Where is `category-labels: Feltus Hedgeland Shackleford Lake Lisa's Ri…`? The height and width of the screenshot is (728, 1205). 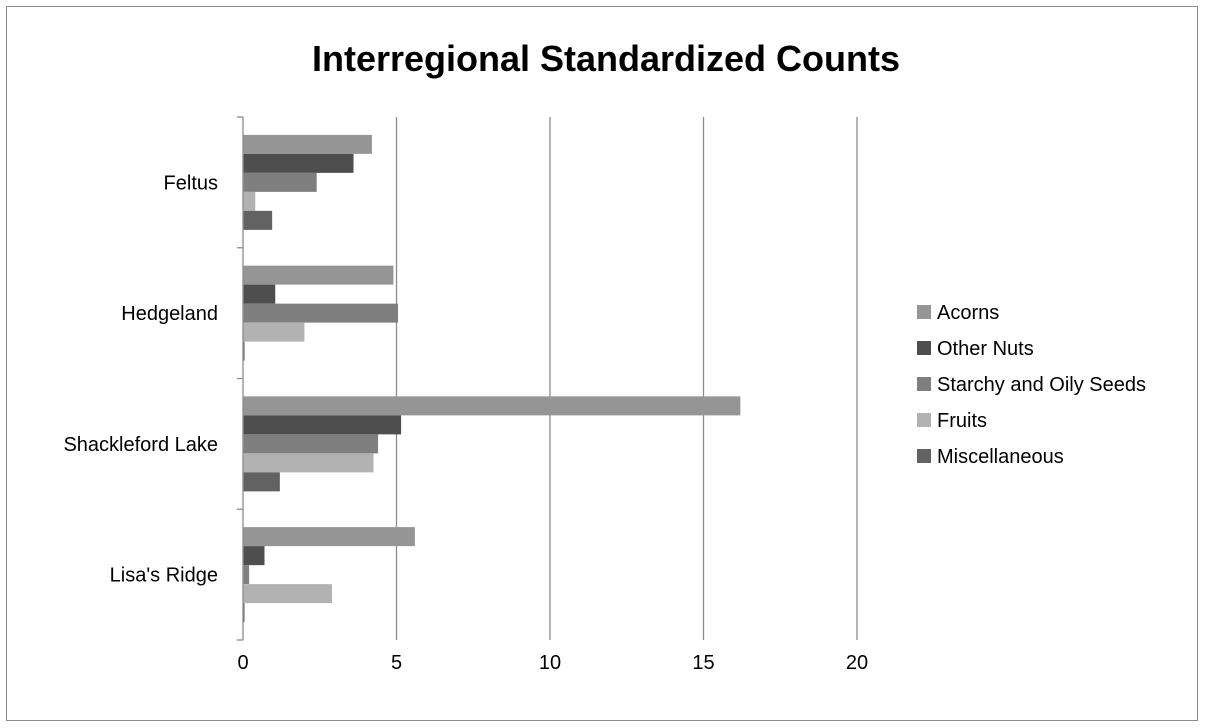
category-labels: Feltus Hedgeland Shackleford Lake Lisa's Ri… is located at coordinates (140, 379).